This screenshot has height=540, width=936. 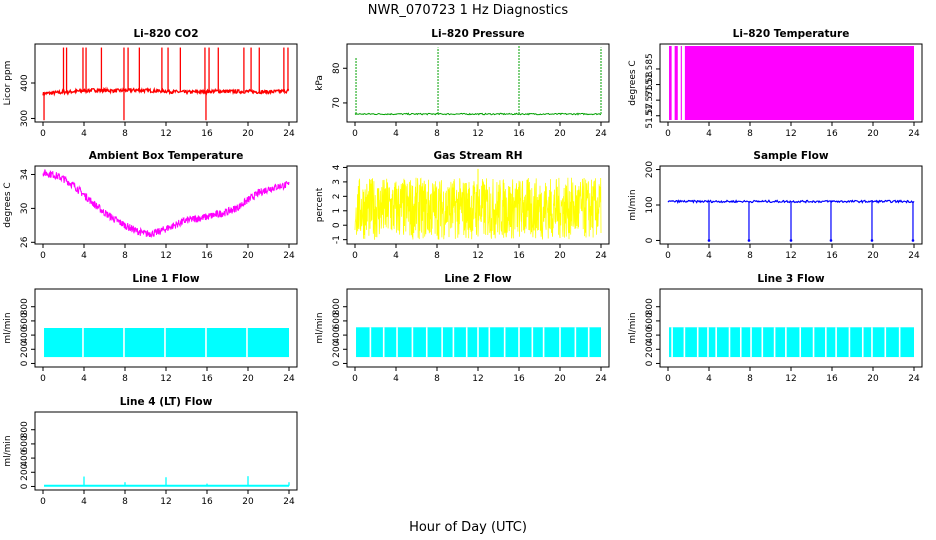 I want to click on y-tick-label: 30, so click(x=25, y=208).